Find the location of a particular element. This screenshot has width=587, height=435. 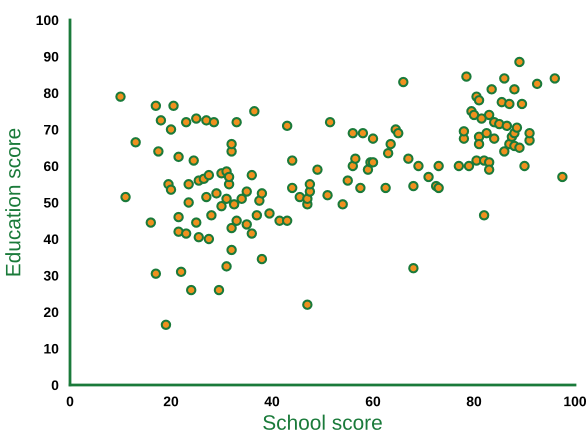

y-tick-label: 40 is located at coordinates (51, 239).